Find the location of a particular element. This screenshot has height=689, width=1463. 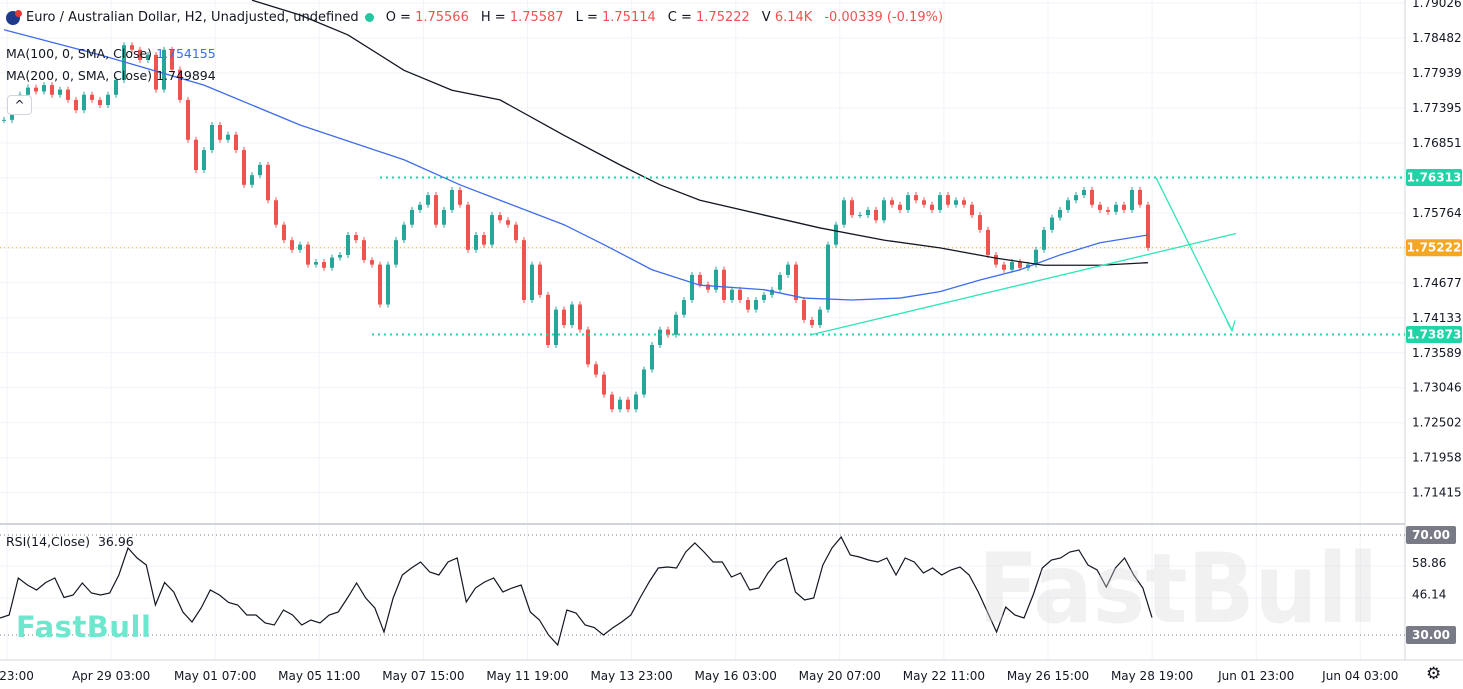

x-tick-label: May 05 11:00 is located at coordinates (319, 676).